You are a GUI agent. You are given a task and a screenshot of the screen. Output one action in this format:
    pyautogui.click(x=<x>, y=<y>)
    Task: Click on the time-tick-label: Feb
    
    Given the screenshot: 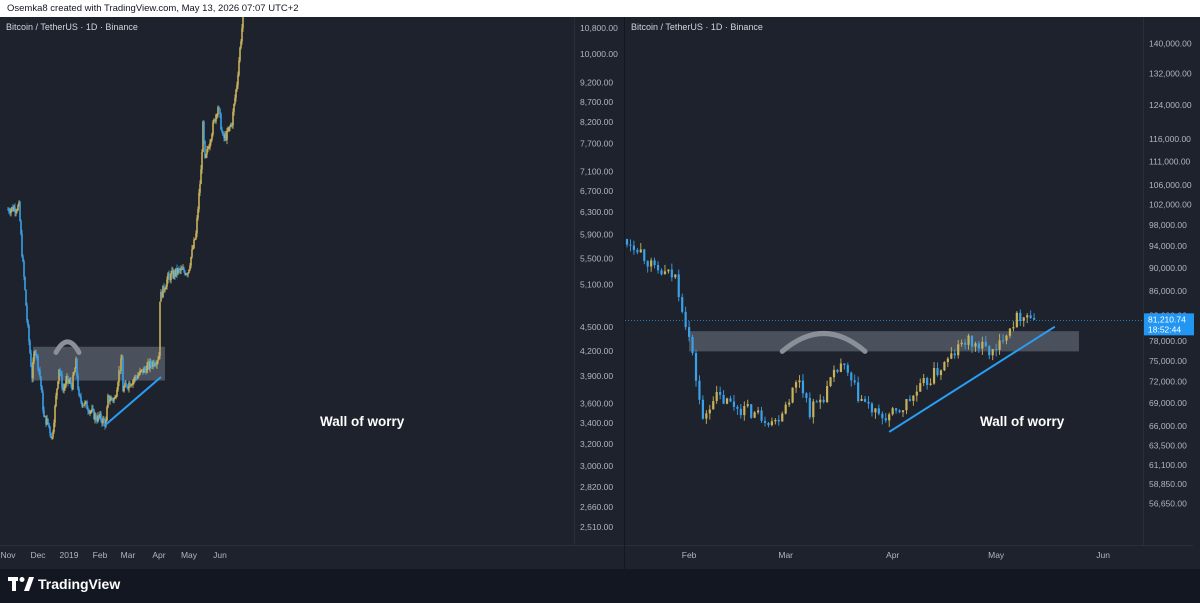 What is the action you would take?
    pyautogui.click(x=689, y=555)
    